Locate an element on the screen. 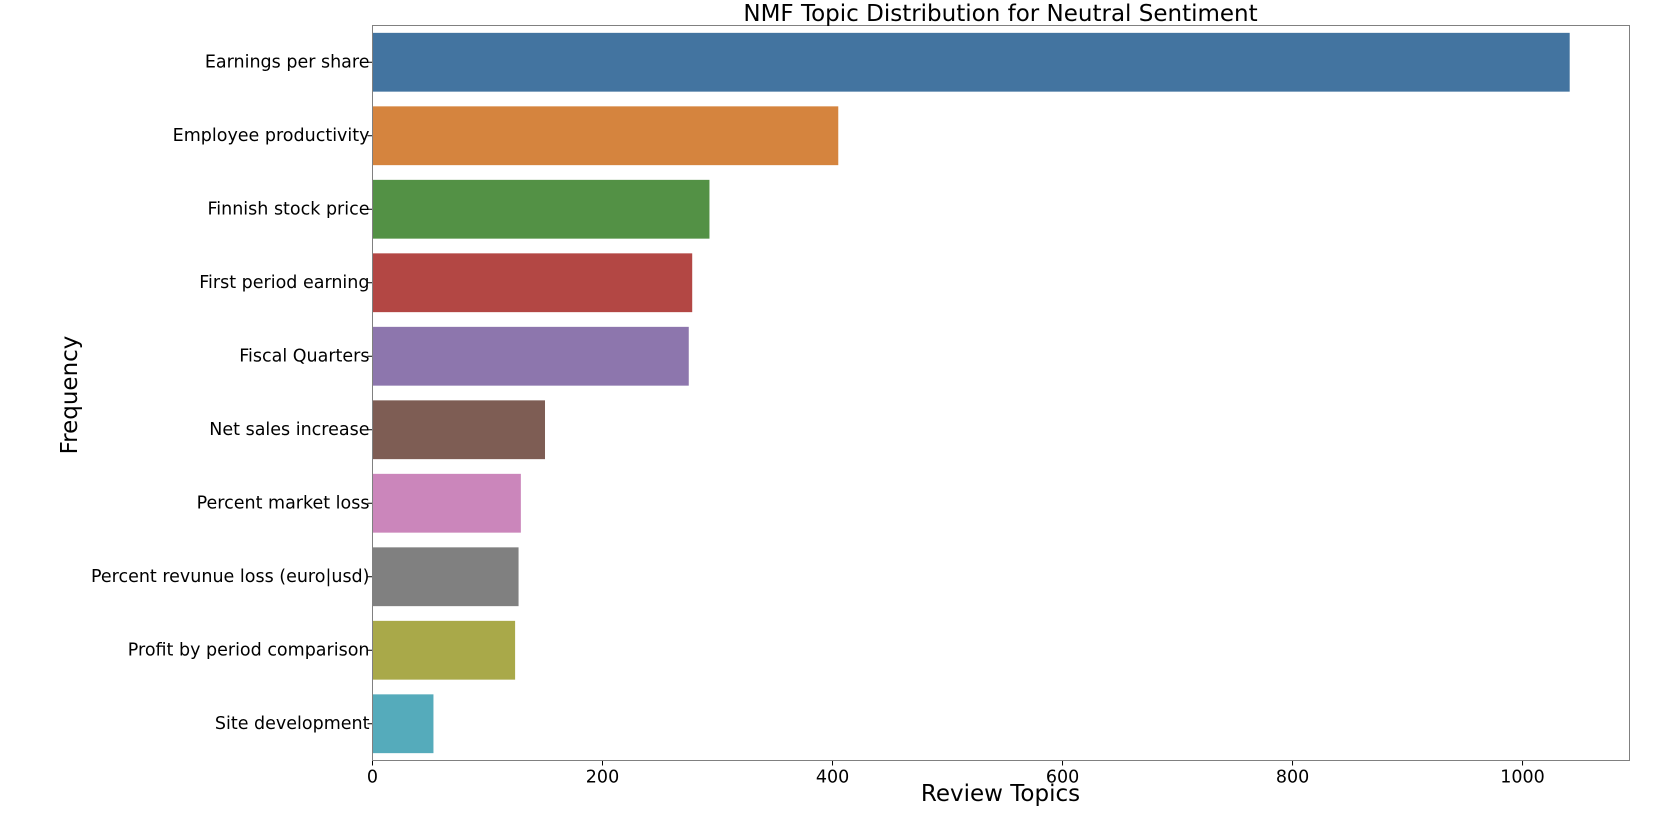 This screenshot has width=1656, height=820. y-tick-label: Percent revunue loss (euro|usd) is located at coordinates (230, 577).